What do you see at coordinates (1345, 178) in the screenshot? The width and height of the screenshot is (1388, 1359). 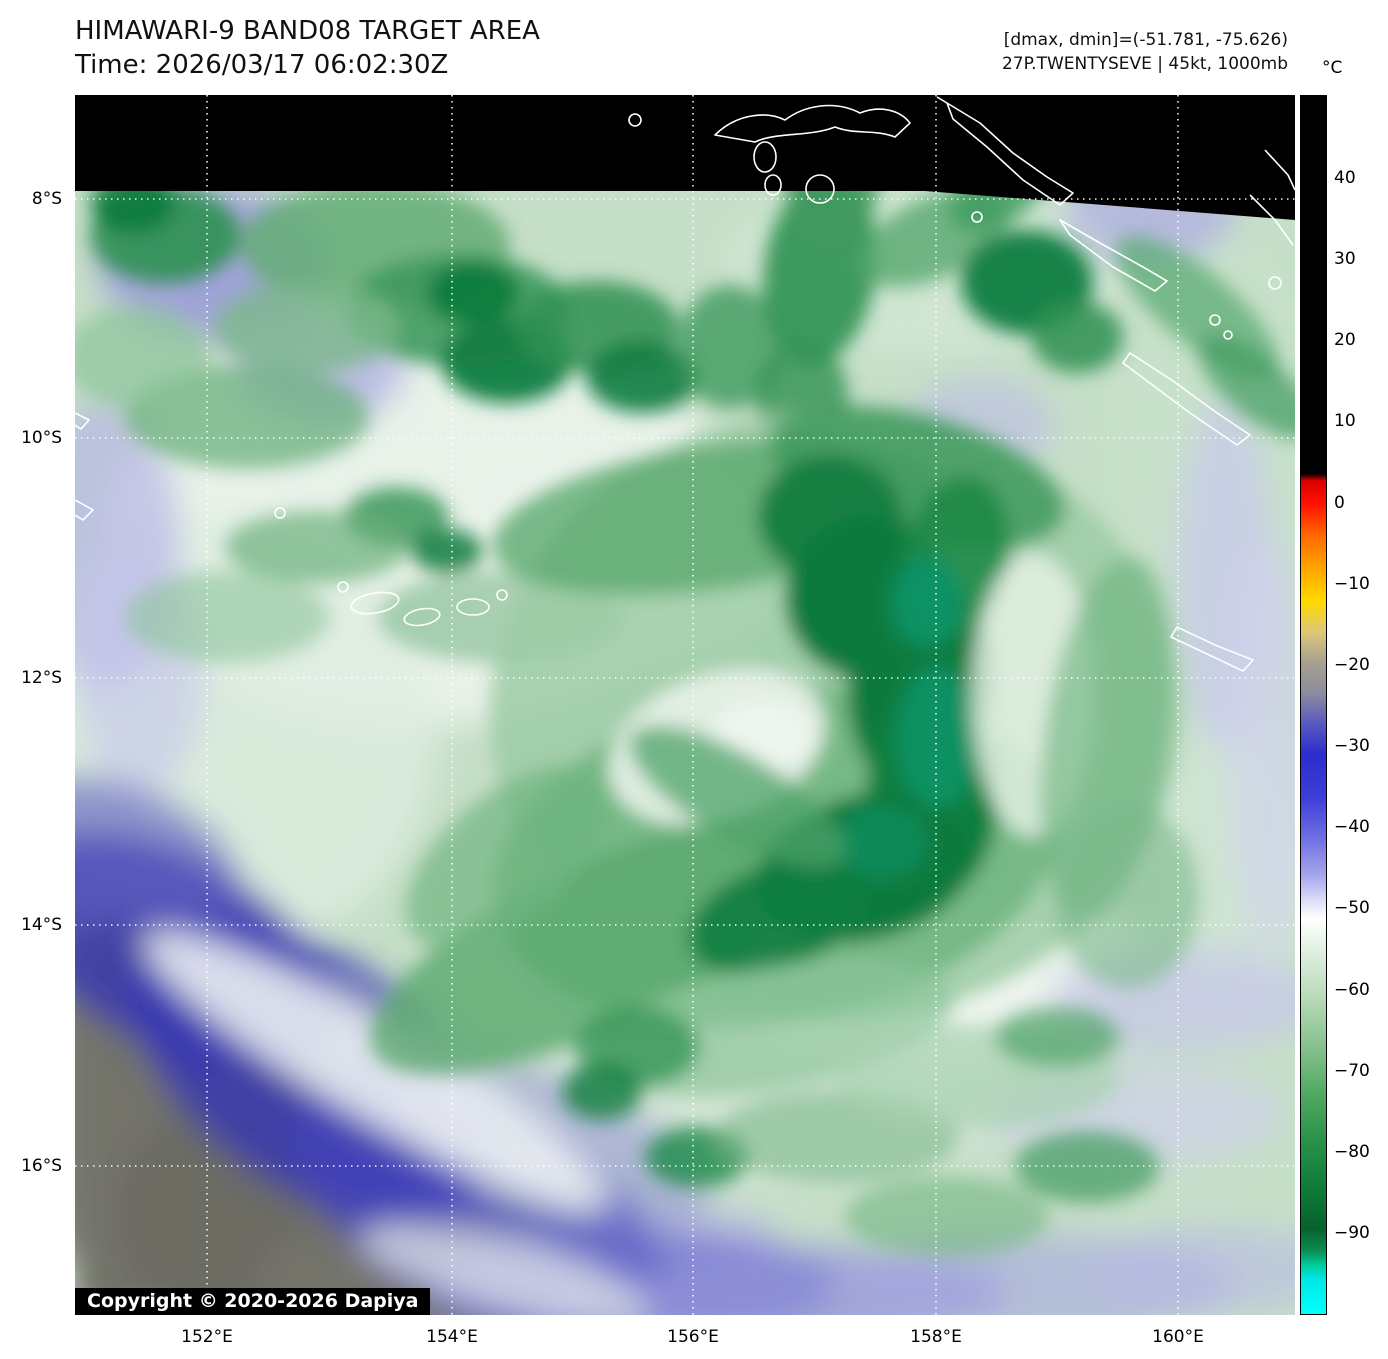 I see `colorbar-tick-label: 40` at bounding box center [1345, 178].